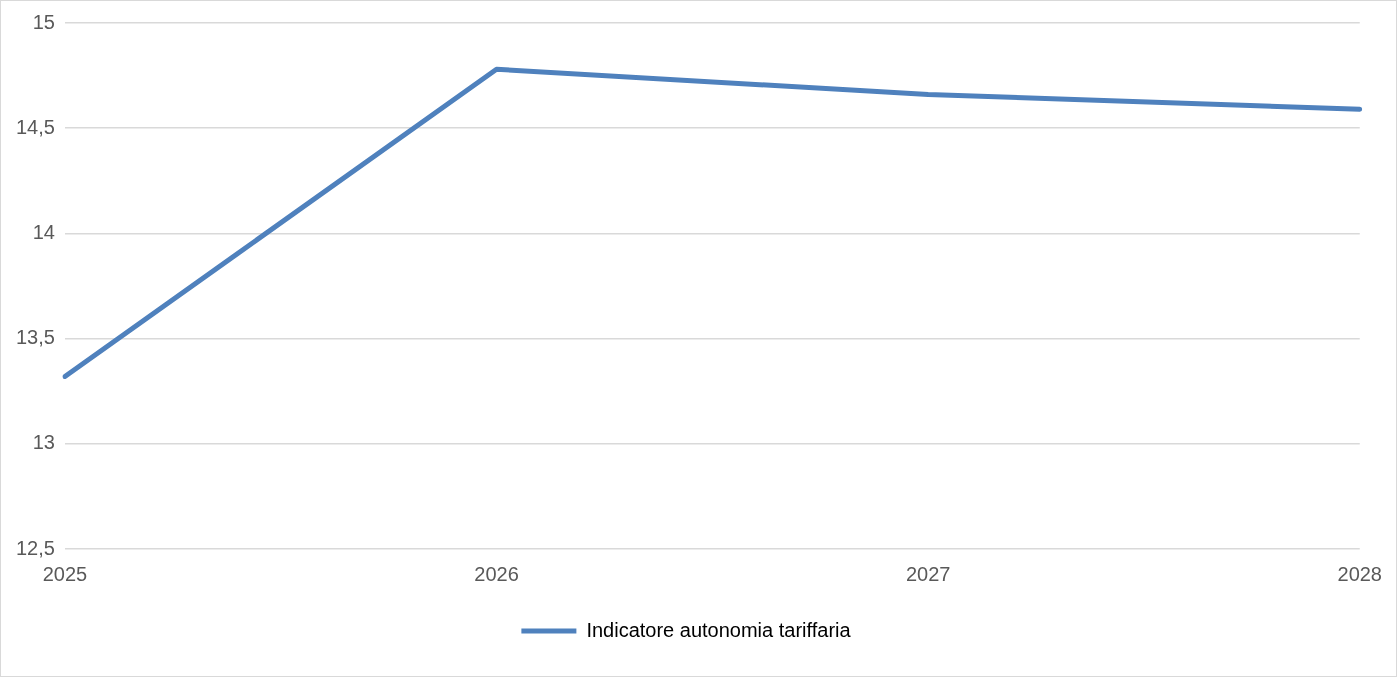 This screenshot has height=681, width=1399. Describe the element at coordinates (43, 442) in the screenshot. I see `y-tick-label: 13` at that location.